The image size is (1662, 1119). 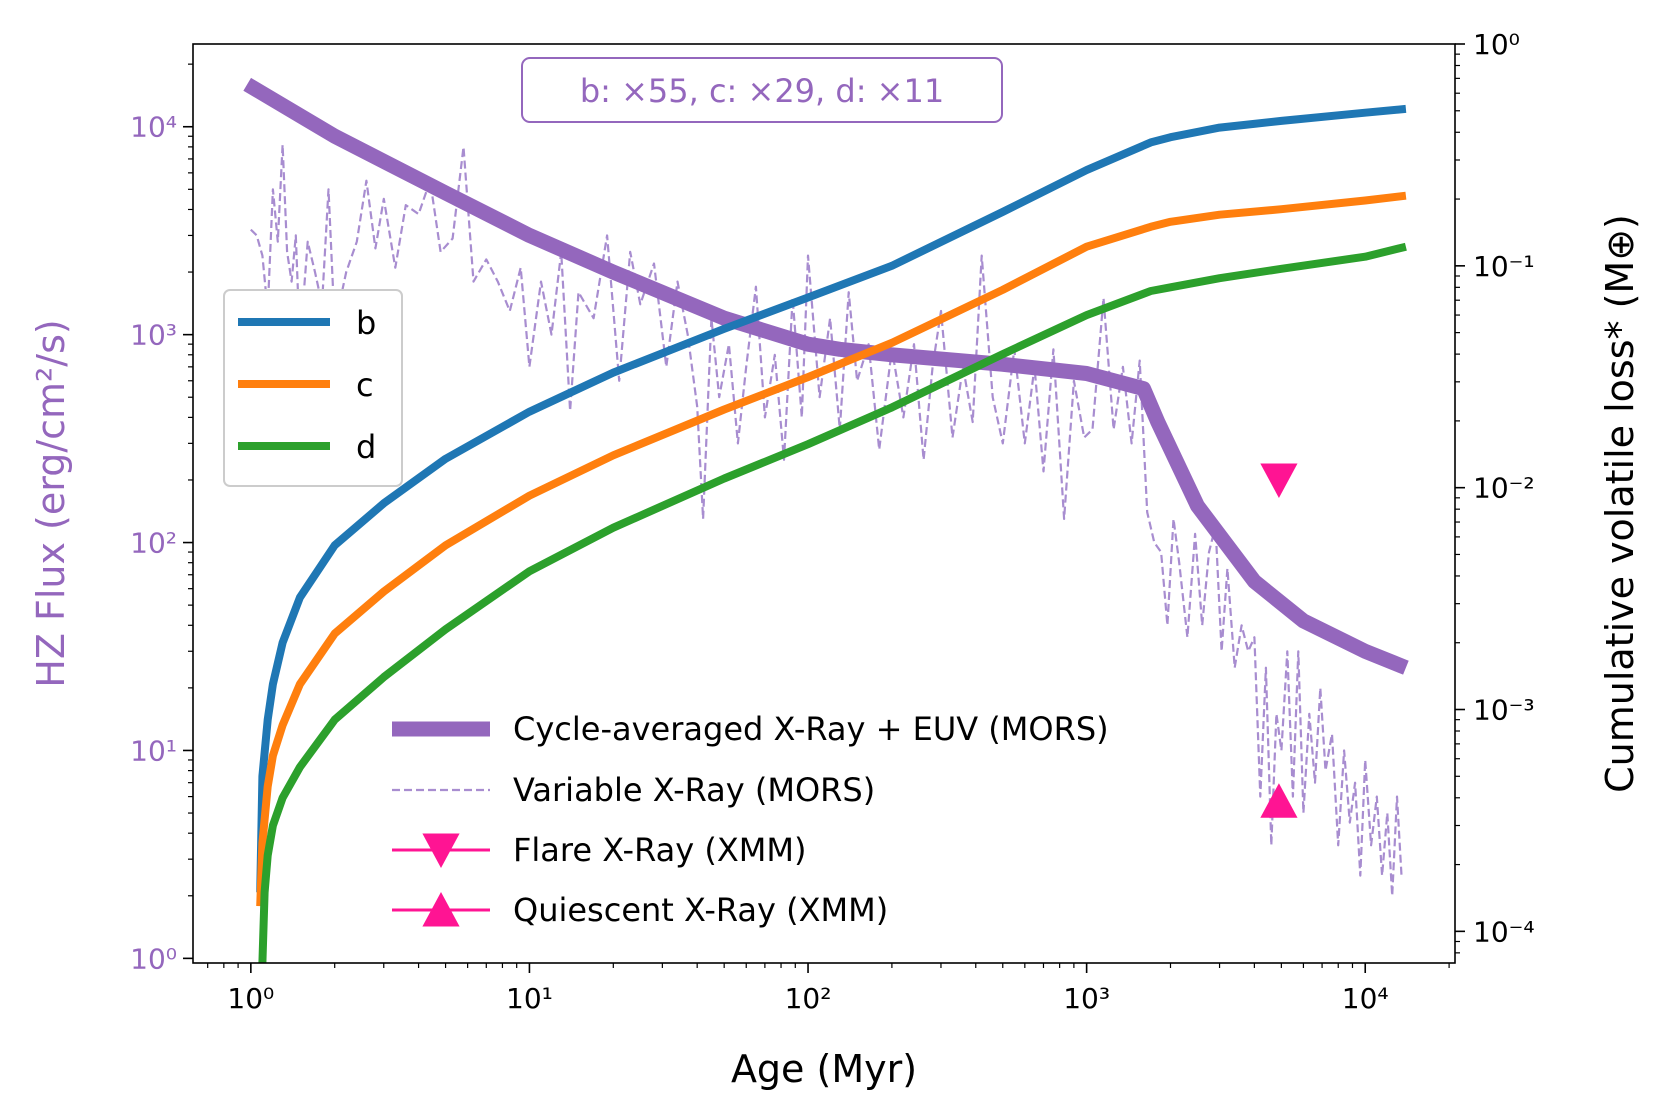 What do you see at coordinates (1504, 931) in the screenshot?
I see `y-right-tick-label: 10⁻⁴` at bounding box center [1504, 931].